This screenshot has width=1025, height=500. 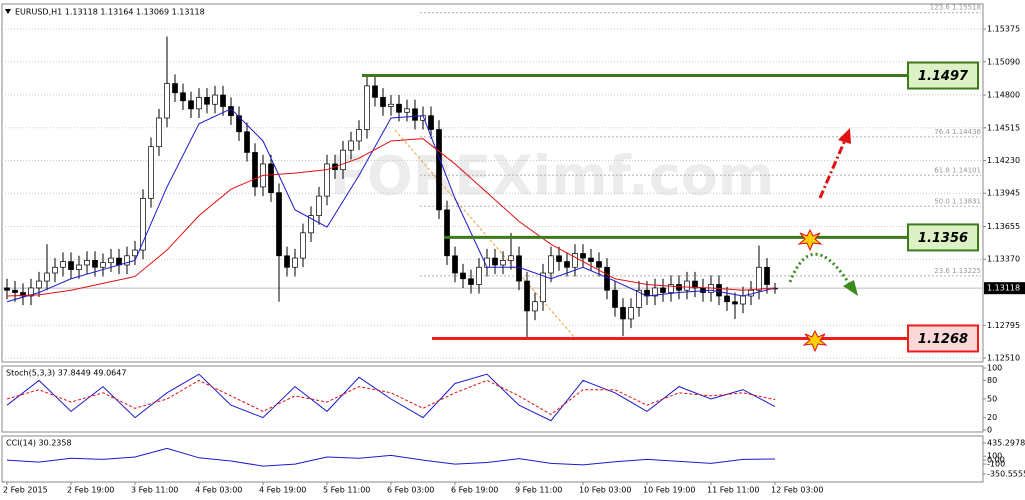 I want to click on x-tick-label: 6 Feb 19:00, so click(x=474, y=490).